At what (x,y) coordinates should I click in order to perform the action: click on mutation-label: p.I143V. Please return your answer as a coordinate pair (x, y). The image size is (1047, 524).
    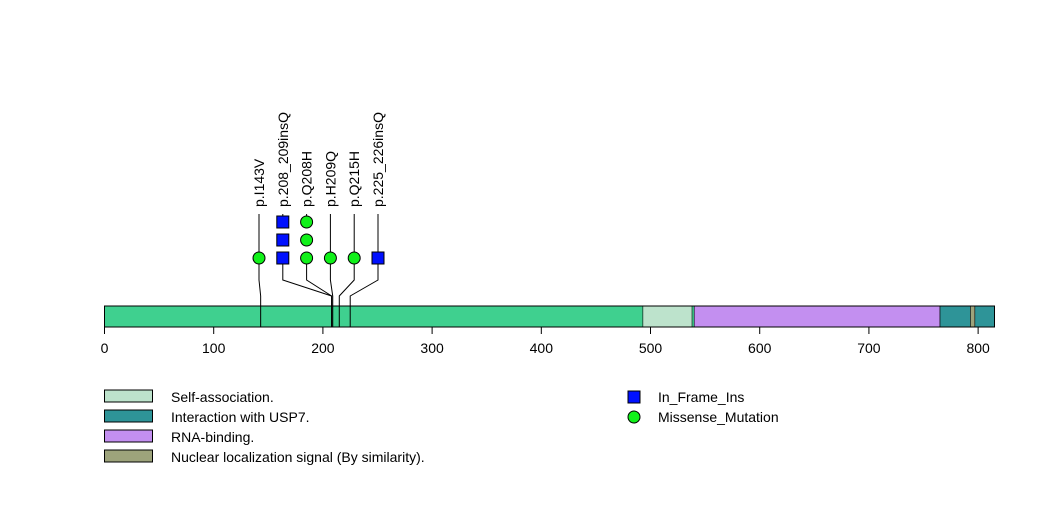
    Looking at the image, I should click on (259, 182).